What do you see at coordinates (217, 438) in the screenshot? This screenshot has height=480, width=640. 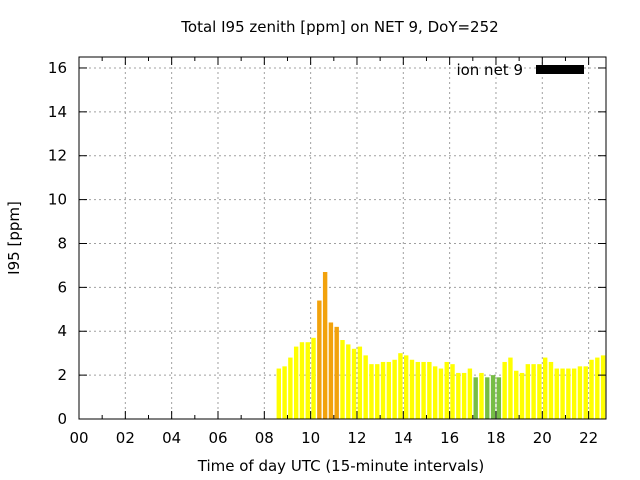 I see `x-tick-label: 06` at bounding box center [217, 438].